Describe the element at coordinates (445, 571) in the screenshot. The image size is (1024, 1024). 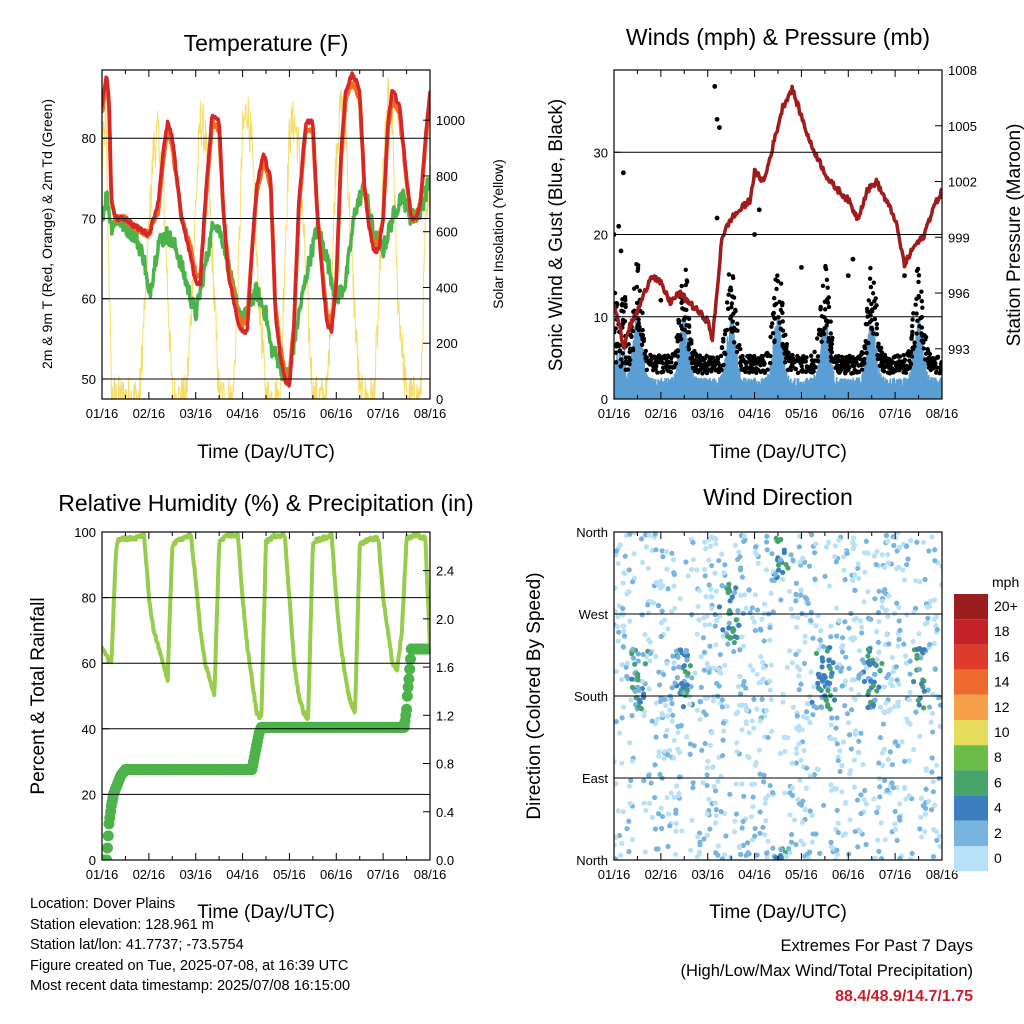
I see `y2tick-label-rh_precip-6: 2.4` at that location.